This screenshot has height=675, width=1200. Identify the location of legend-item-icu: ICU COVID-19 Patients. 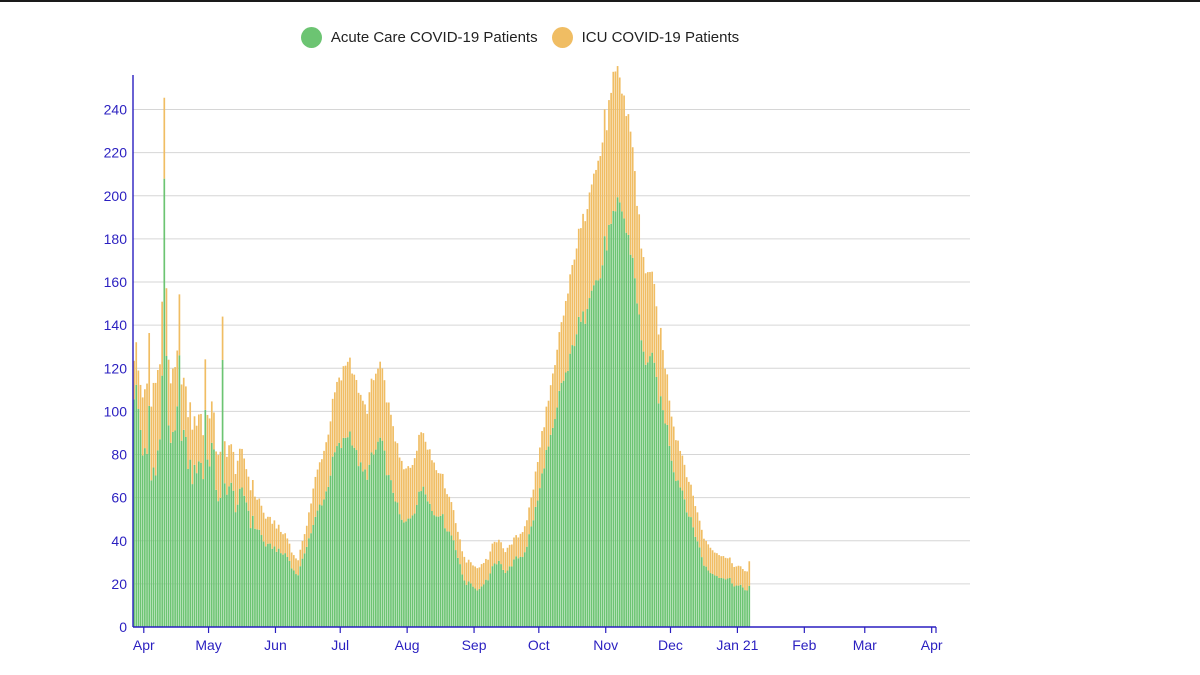
(645, 37).